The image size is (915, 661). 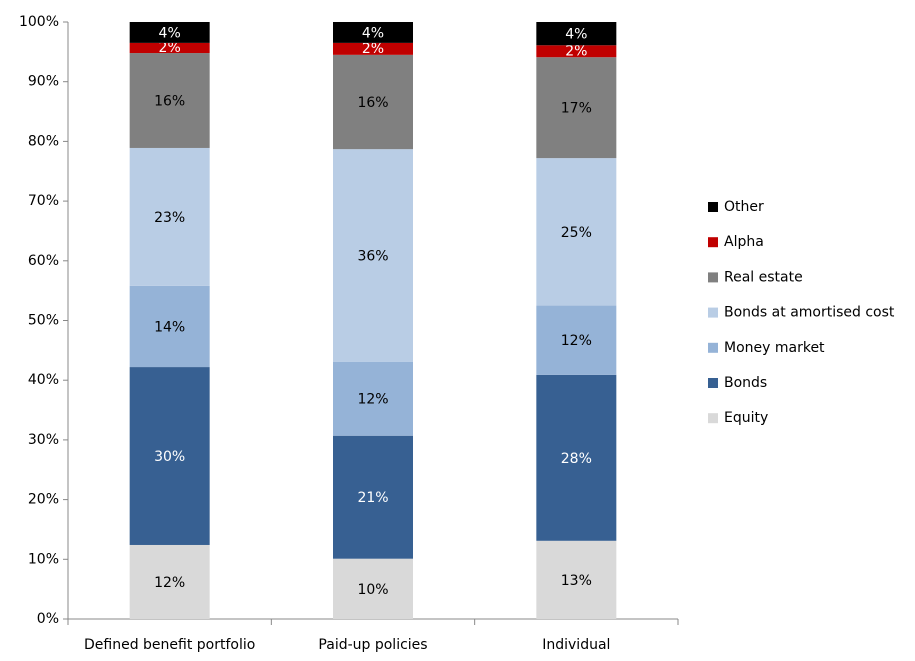 What do you see at coordinates (43, 559) in the screenshot?
I see `y-tick-label: 10%` at bounding box center [43, 559].